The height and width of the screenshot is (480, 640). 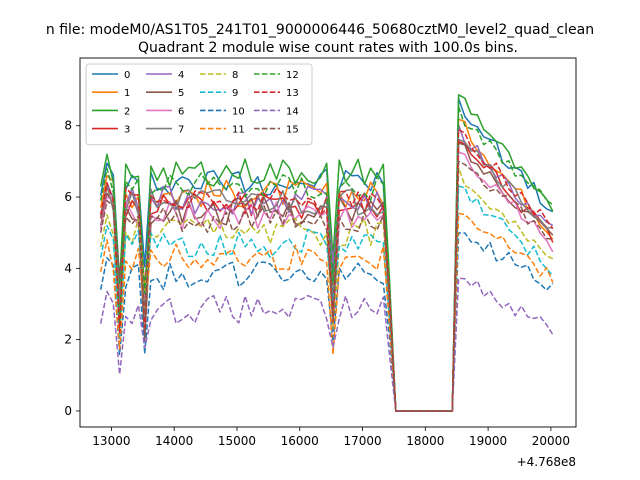 What do you see at coordinates (127, 75) in the screenshot?
I see `legend-label-0: 0` at bounding box center [127, 75].